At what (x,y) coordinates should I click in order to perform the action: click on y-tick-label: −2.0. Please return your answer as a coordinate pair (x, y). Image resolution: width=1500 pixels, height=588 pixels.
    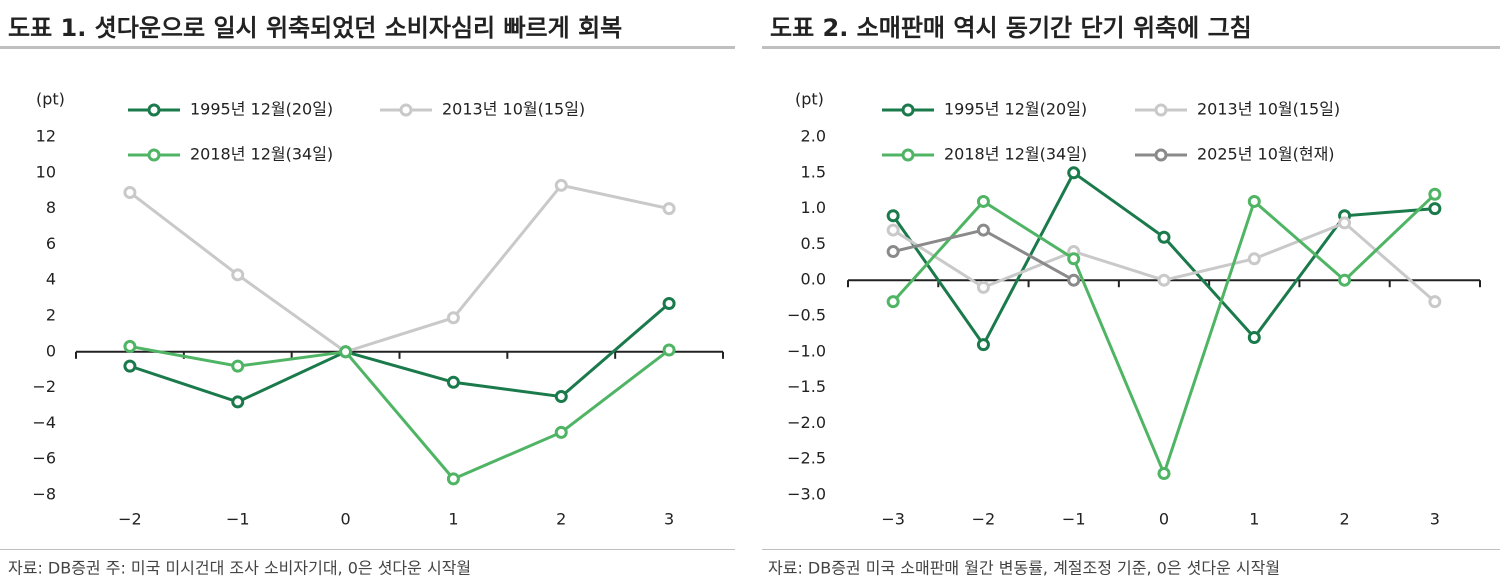
    Looking at the image, I should click on (806, 422).